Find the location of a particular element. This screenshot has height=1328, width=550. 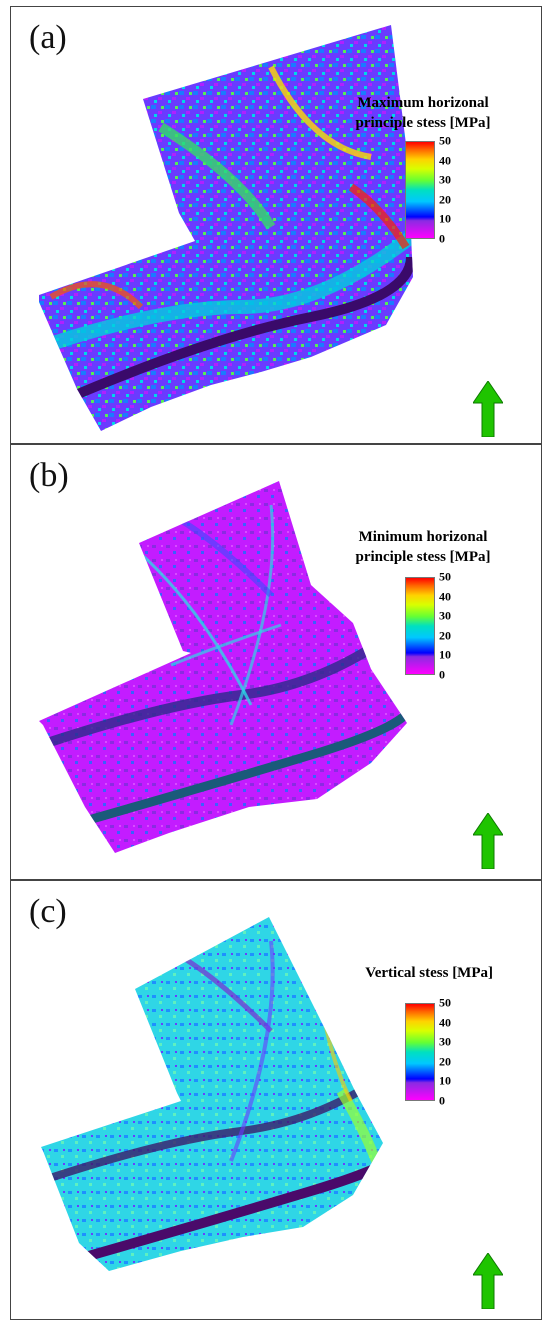

panel-label: (b) is located at coordinates (49, 475).